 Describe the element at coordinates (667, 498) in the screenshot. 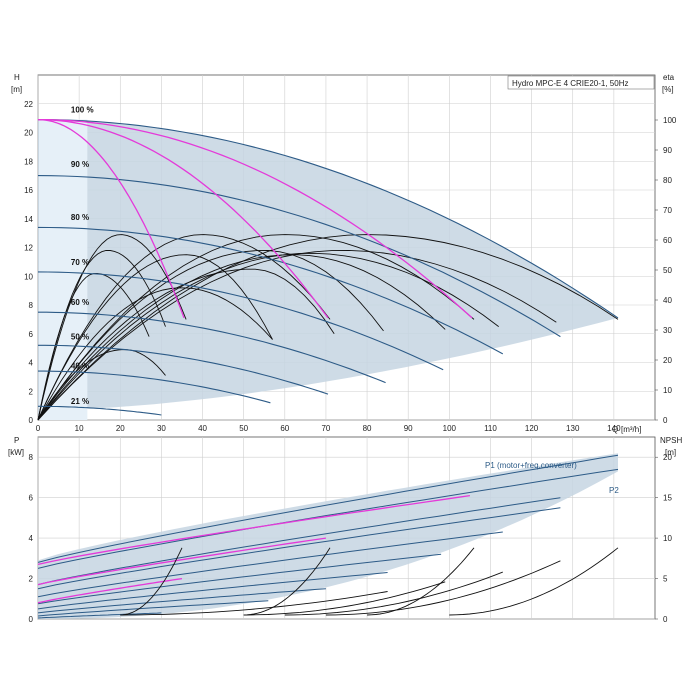

I see `npsh-tick-label: 15` at that location.